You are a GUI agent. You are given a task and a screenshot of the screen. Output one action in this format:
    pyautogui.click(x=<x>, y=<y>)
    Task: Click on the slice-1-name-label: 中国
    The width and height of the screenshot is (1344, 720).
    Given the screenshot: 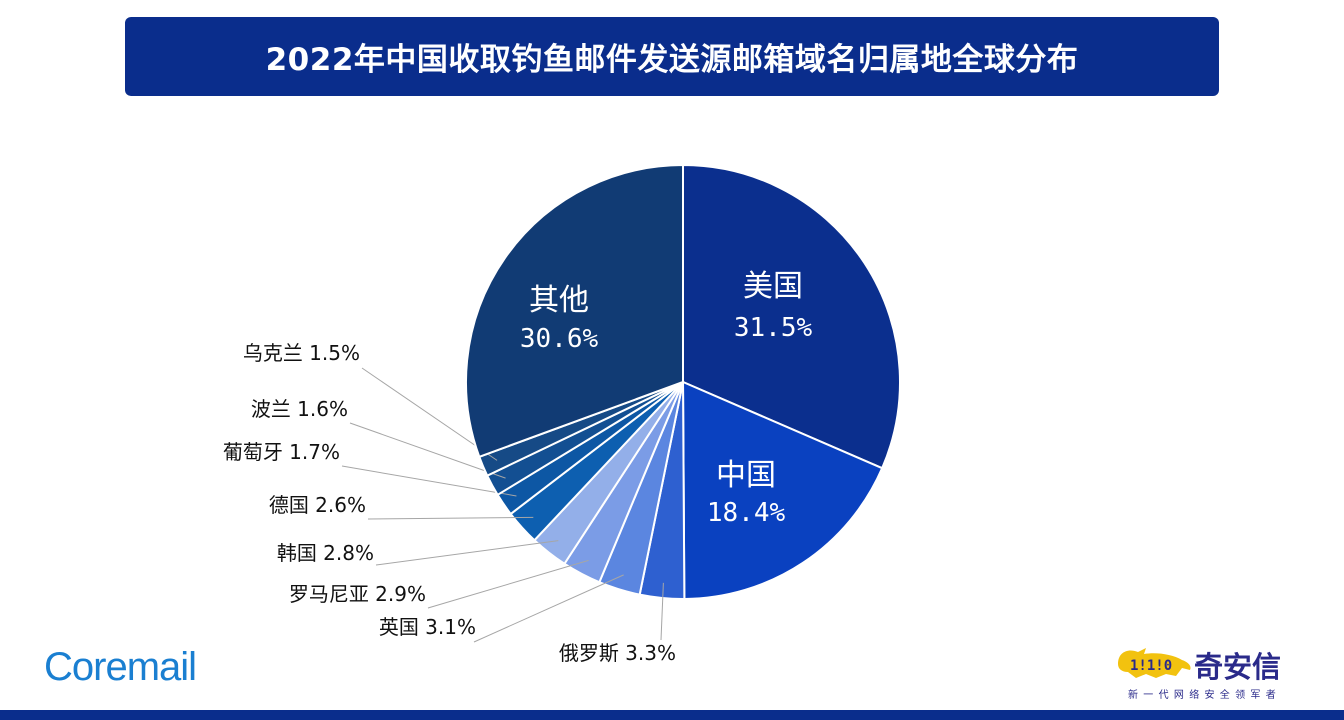 What is the action you would take?
    pyautogui.click(x=746, y=475)
    